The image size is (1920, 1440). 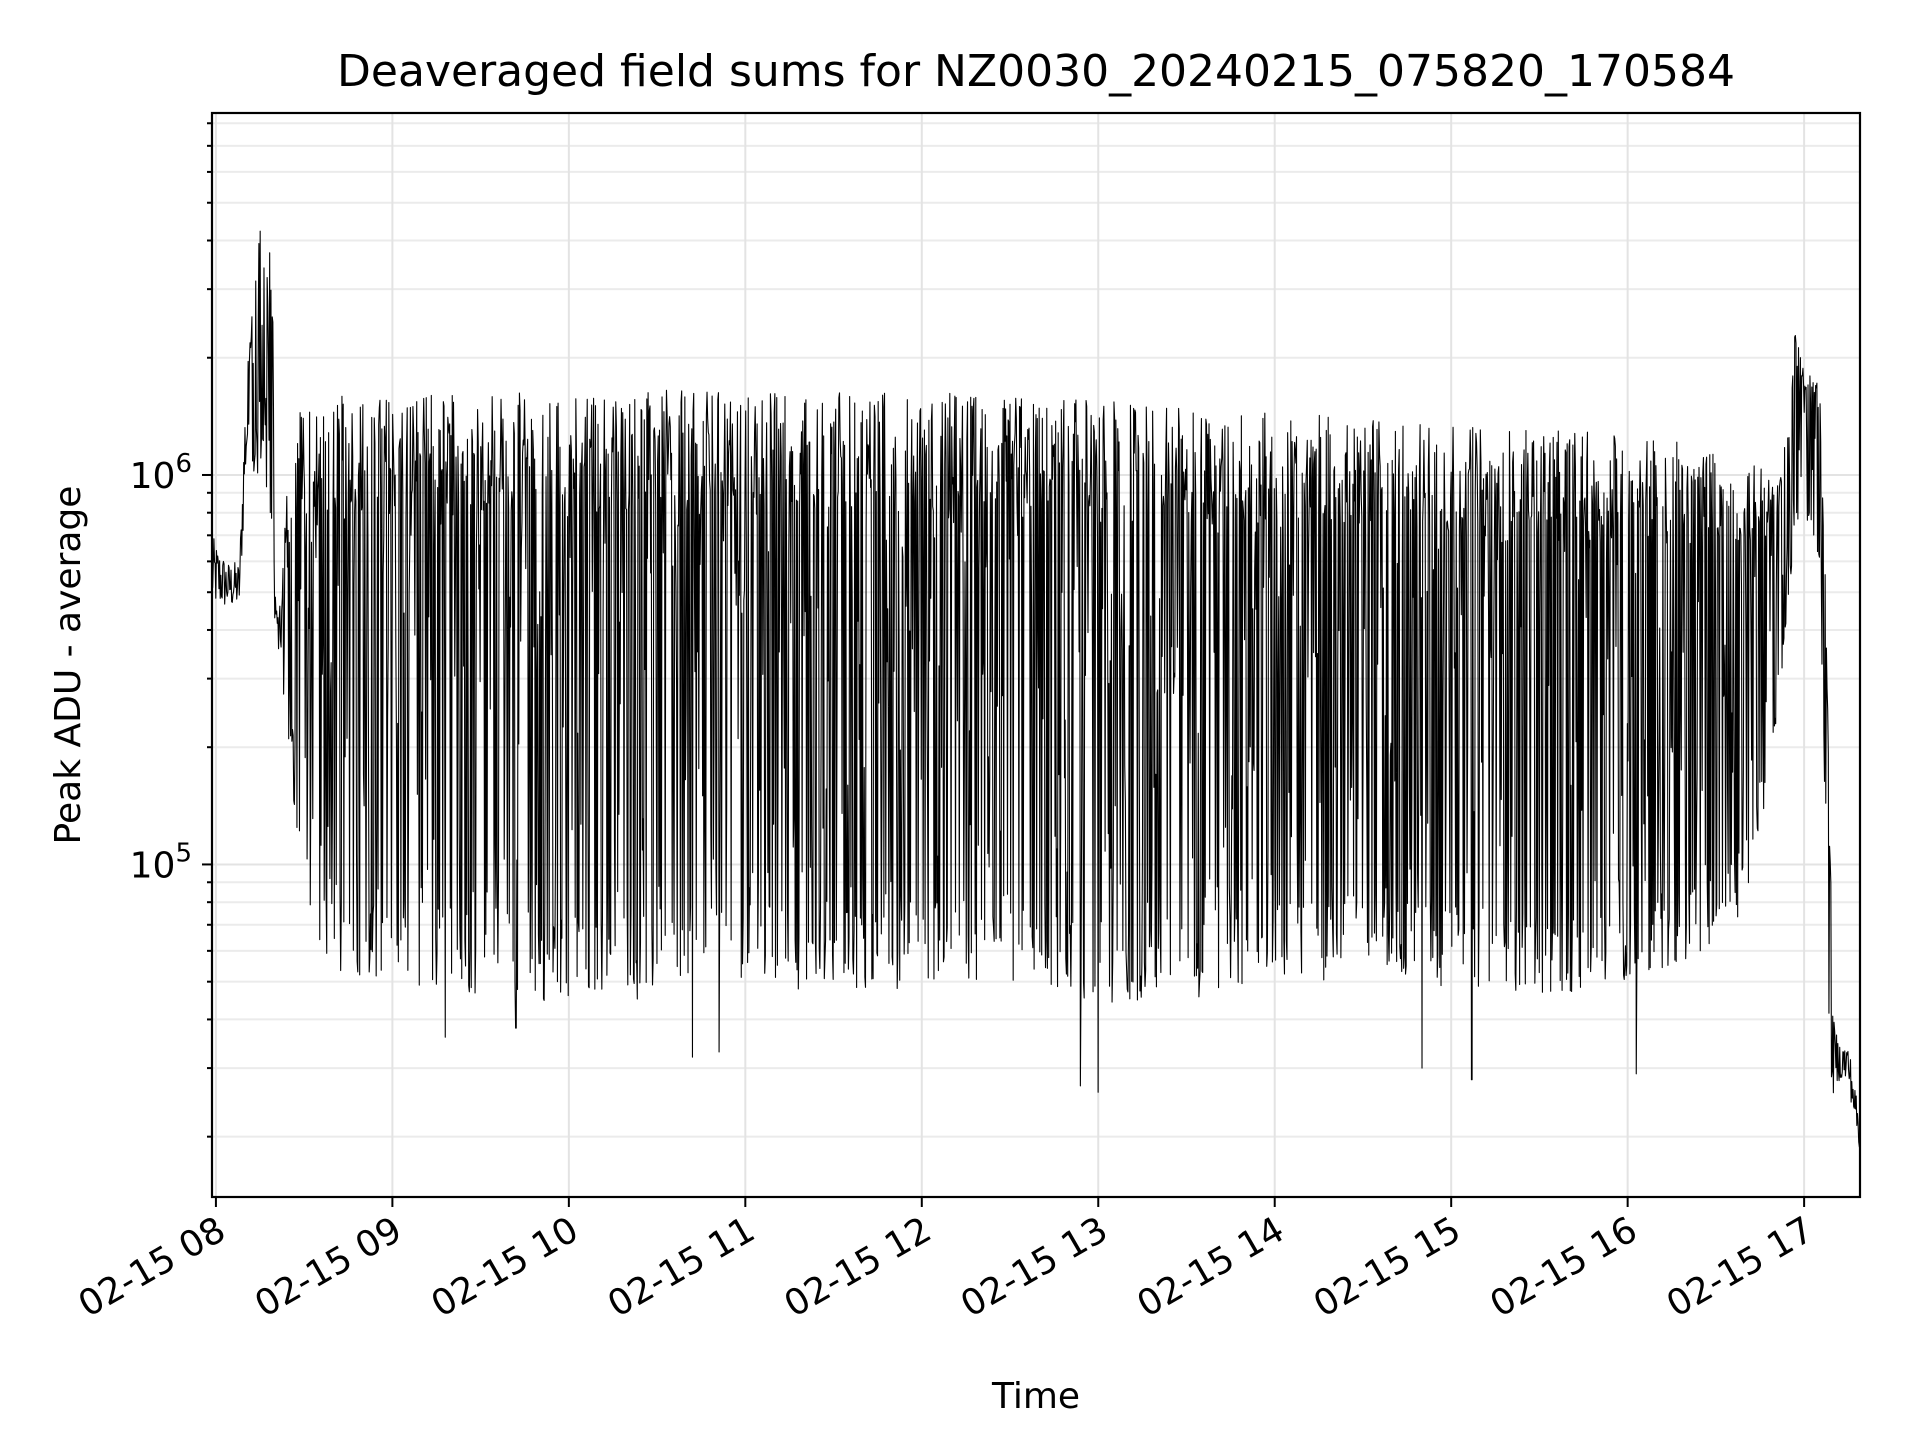 What do you see at coordinates (858, 1267) in the screenshot?
I see `x-tick-label: 02-15 12` at bounding box center [858, 1267].